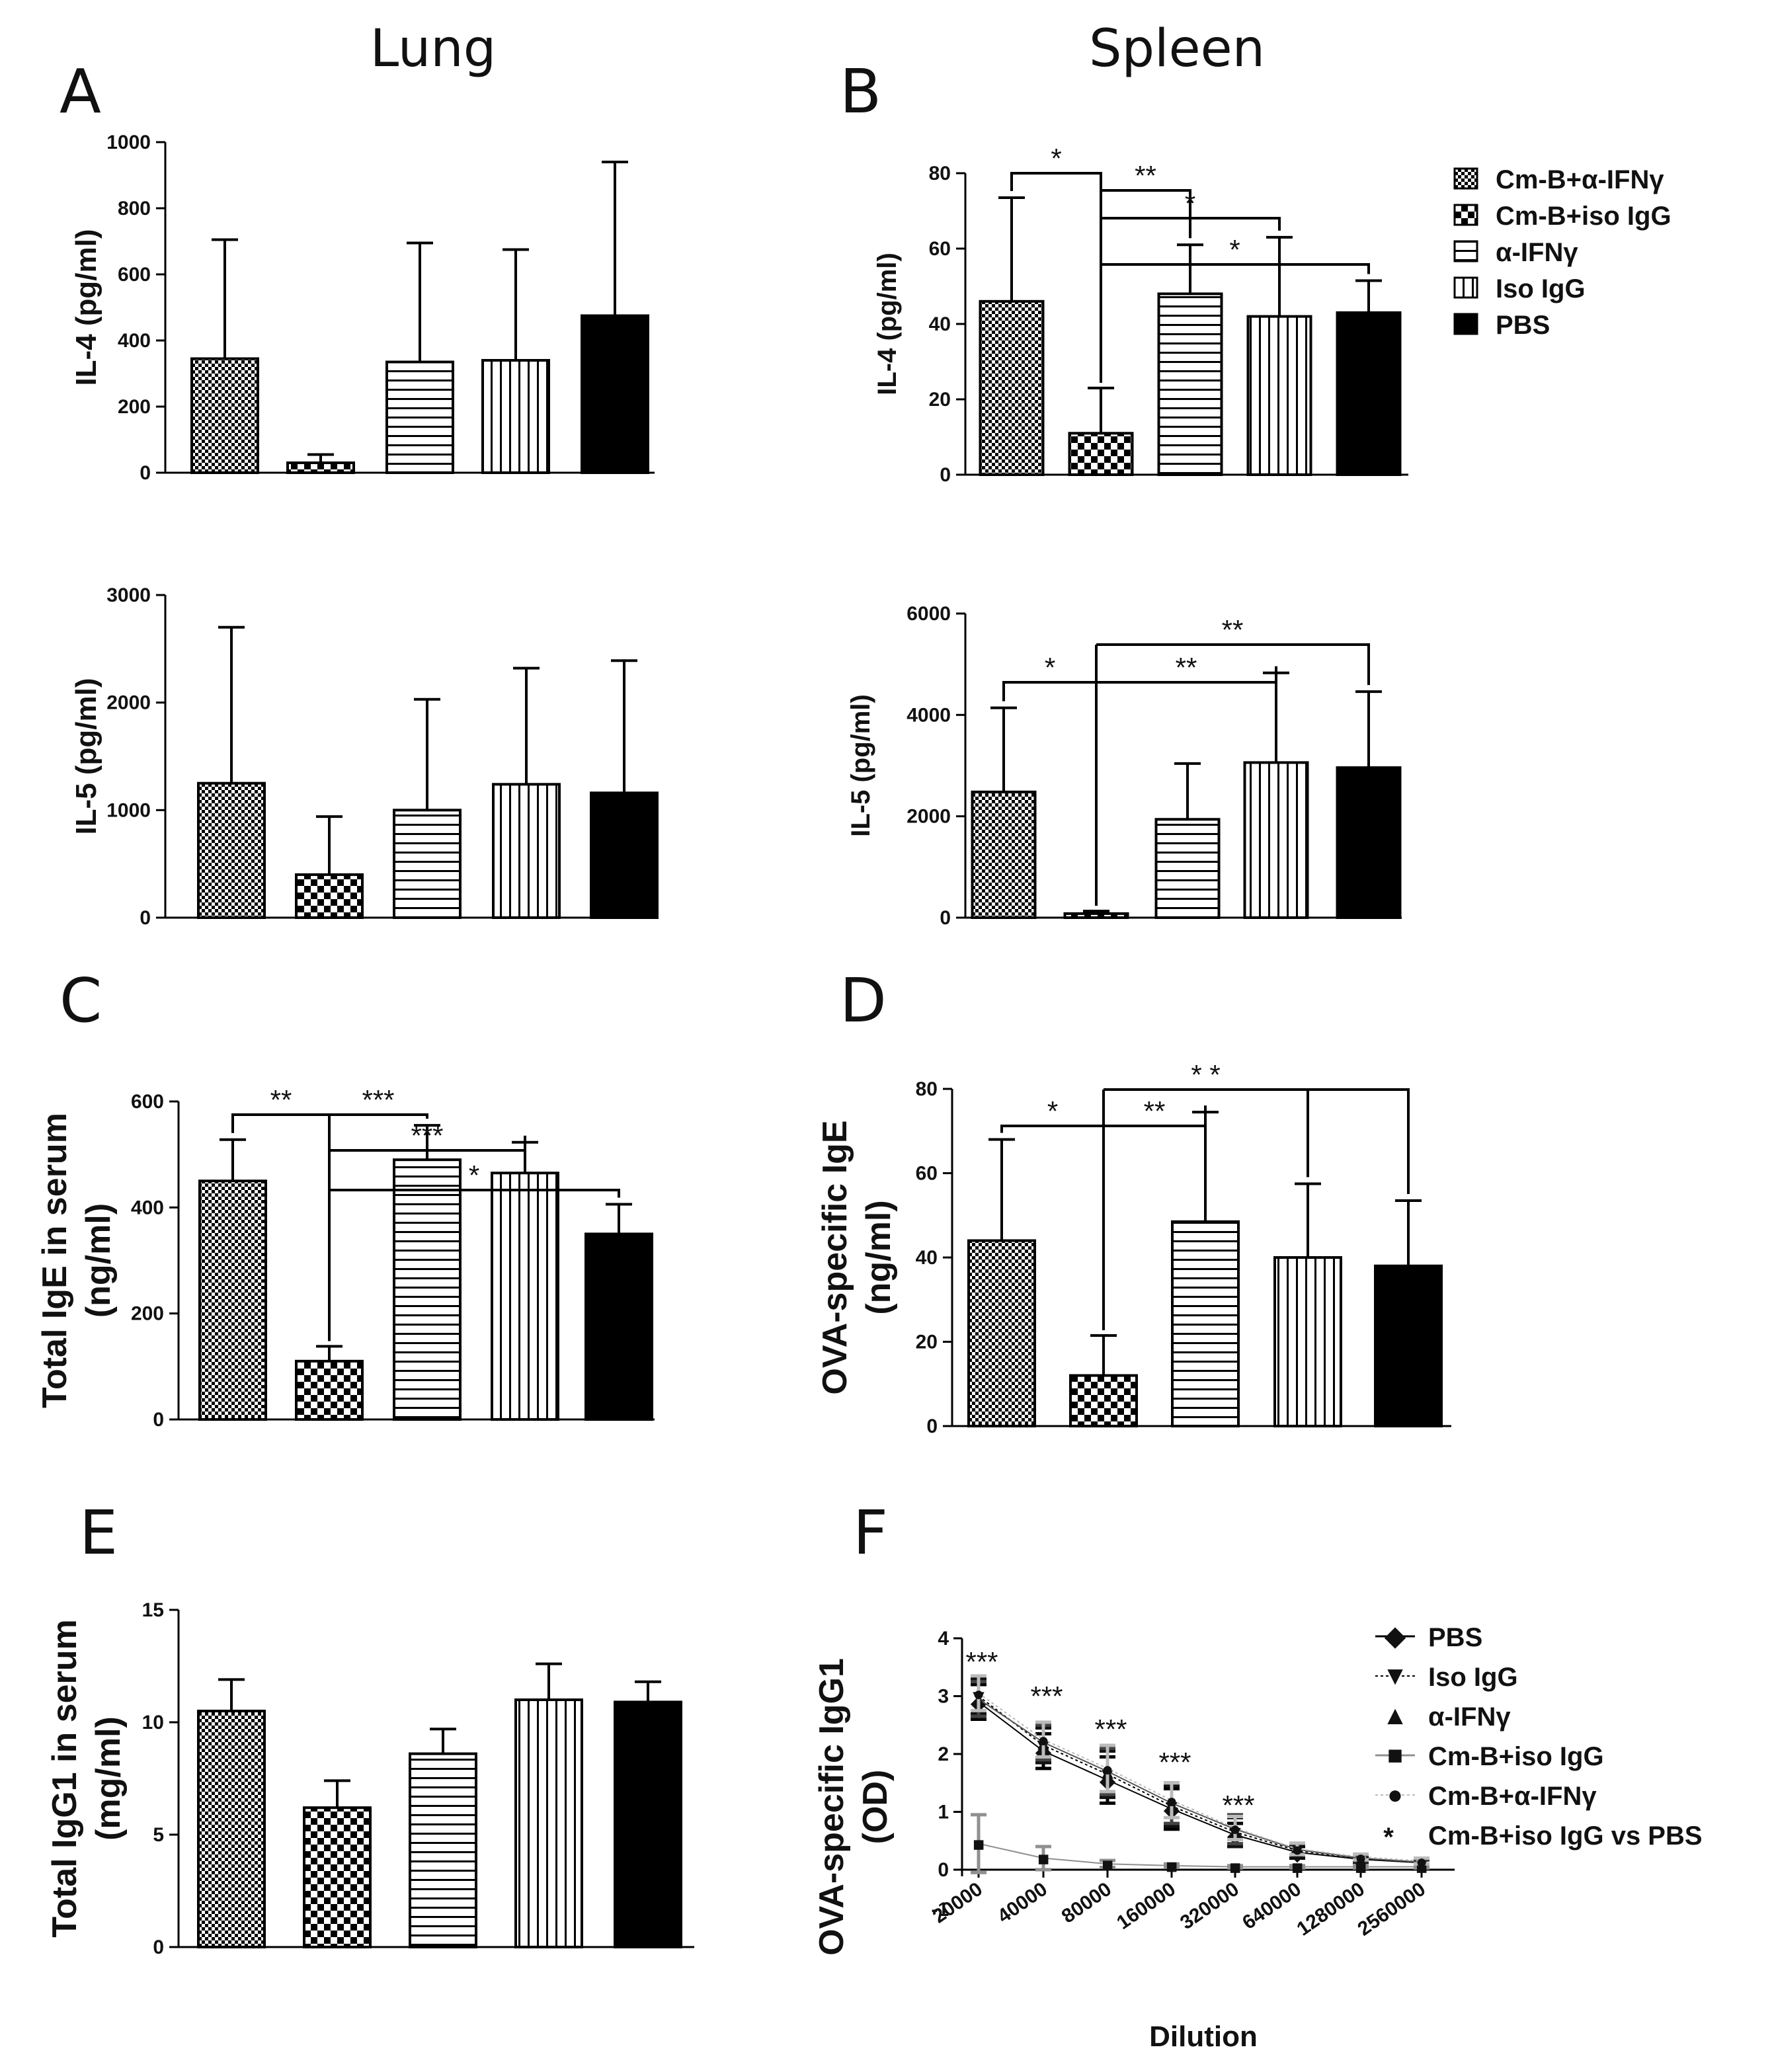 This screenshot has width=1772, height=2072. Describe the element at coordinates (943, 1639) in the screenshot. I see `y-tick-label: 4` at that location.